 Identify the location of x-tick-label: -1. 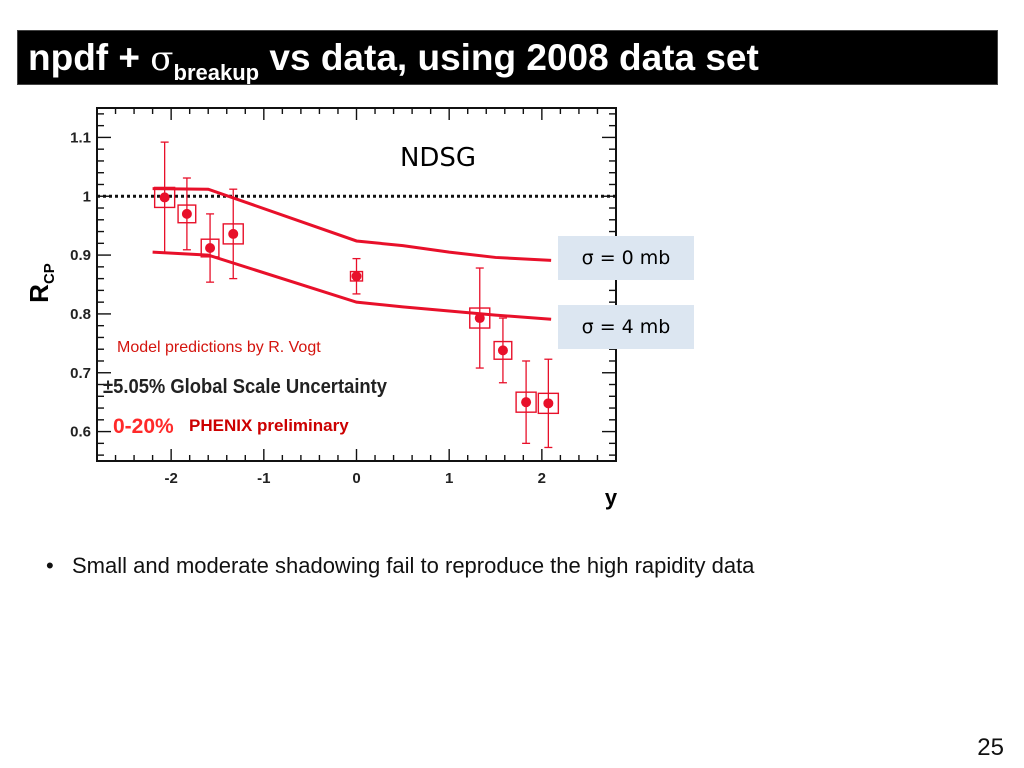
(263, 478).